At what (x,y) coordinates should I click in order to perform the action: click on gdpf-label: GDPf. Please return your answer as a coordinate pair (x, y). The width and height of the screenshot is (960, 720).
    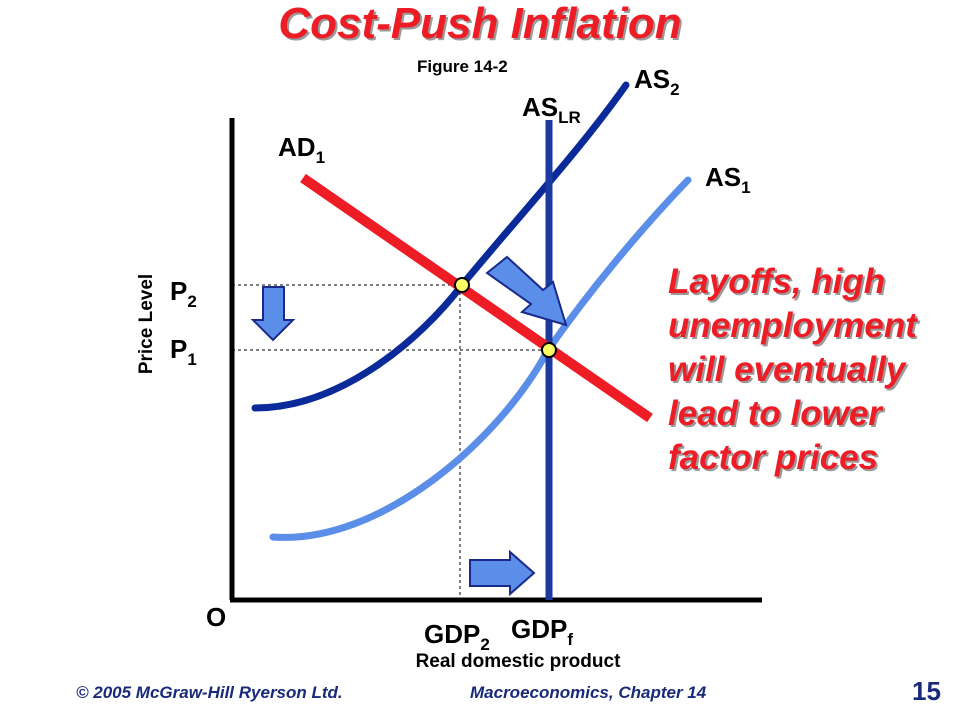
    Looking at the image, I should click on (542, 631).